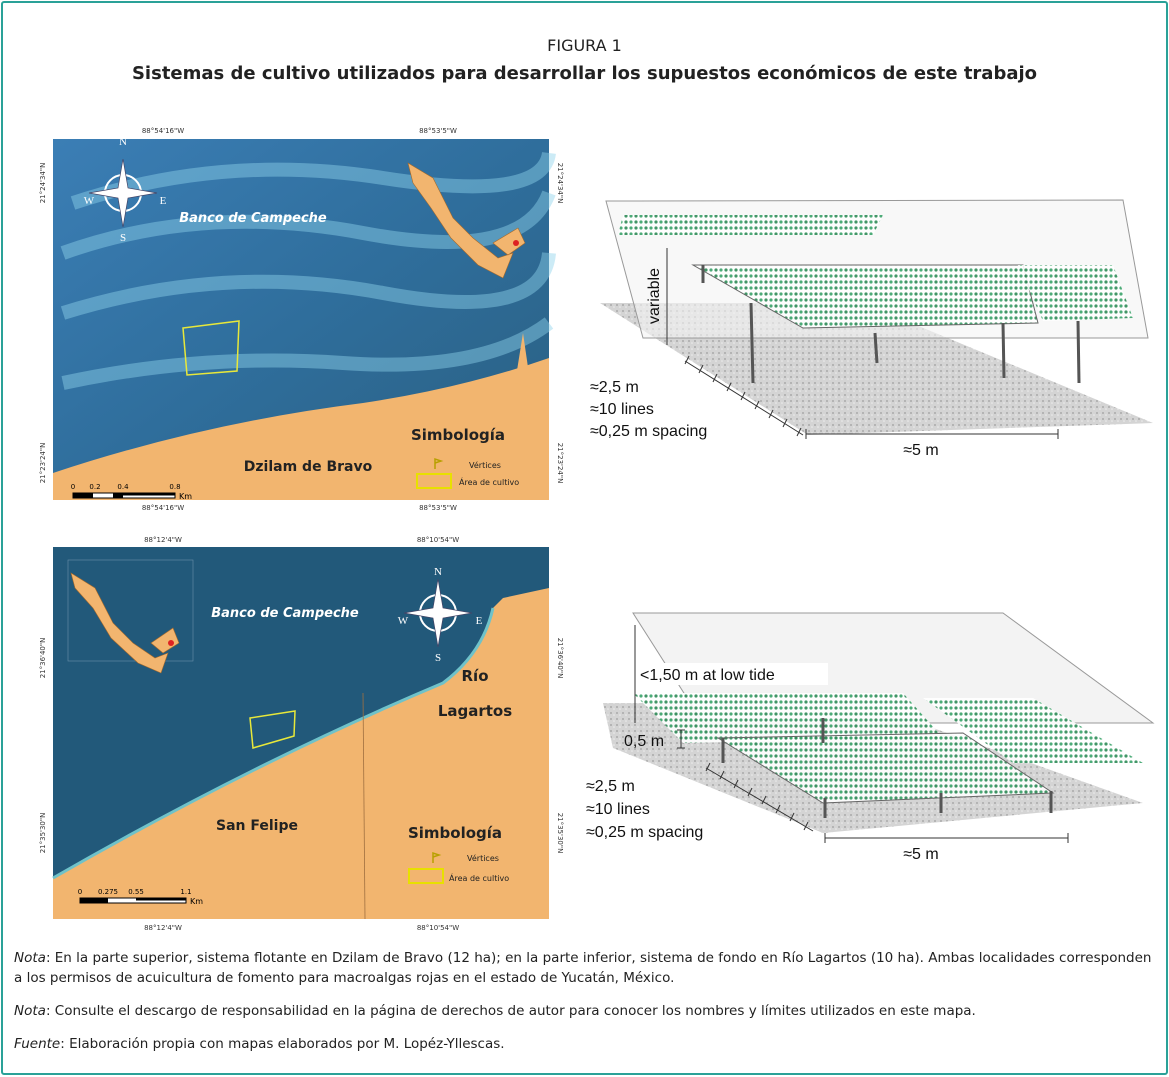  Describe the element at coordinates (475, 676) in the screenshot. I see `place-label: Río` at that location.